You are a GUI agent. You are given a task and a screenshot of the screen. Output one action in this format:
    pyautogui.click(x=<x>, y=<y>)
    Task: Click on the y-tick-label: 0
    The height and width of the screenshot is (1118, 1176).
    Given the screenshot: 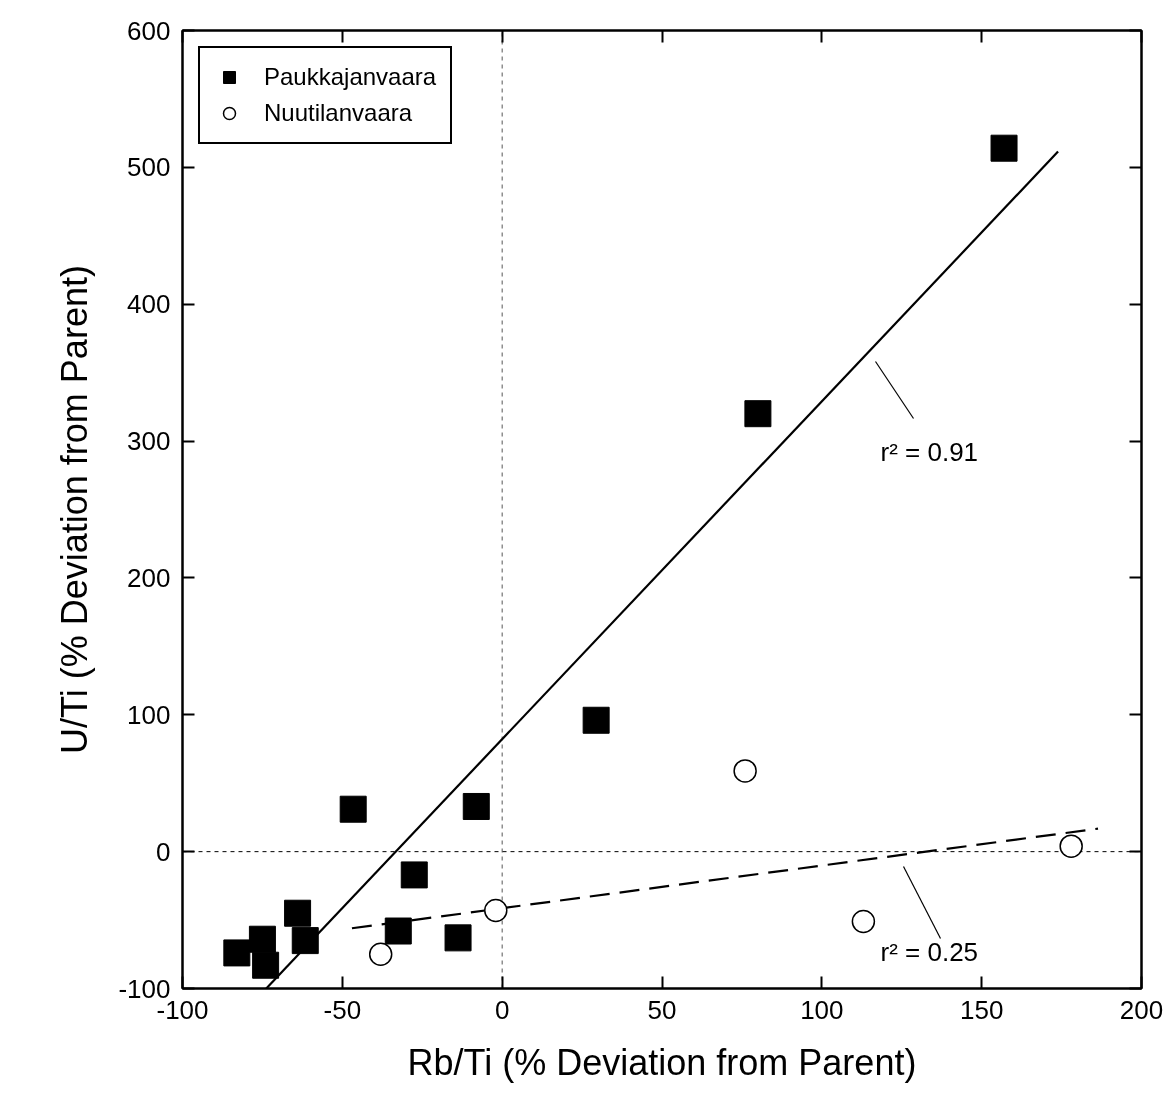 What is the action you would take?
    pyautogui.click(x=163, y=851)
    